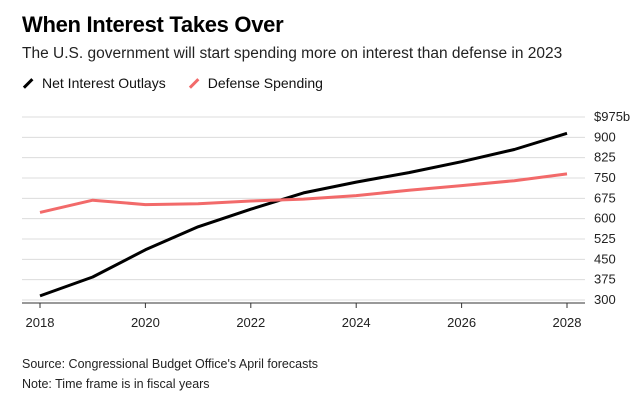 The height and width of the screenshot is (404, 632). Describe the element at coordinates (605, 299) in the screenshot. I see `y-tick-label: 300` at that location.